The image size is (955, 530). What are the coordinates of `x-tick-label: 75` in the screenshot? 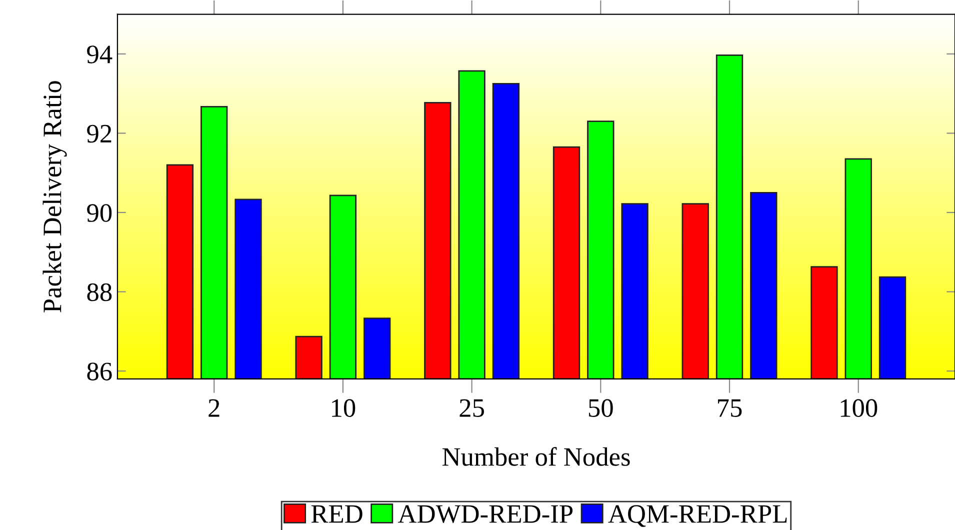 It's located at (730, 408).